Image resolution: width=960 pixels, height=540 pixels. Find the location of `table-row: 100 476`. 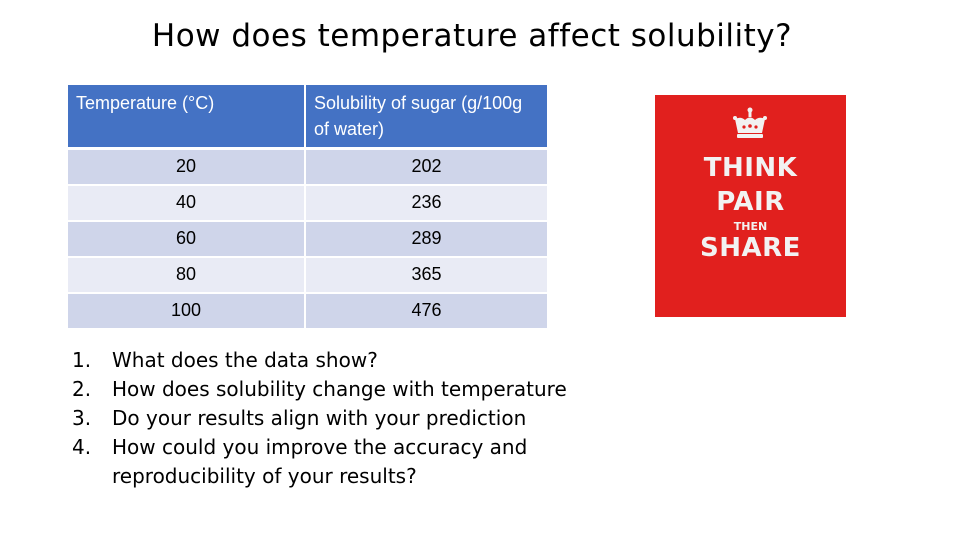

table-row: 100 476 is located at coordinates (307, 311).